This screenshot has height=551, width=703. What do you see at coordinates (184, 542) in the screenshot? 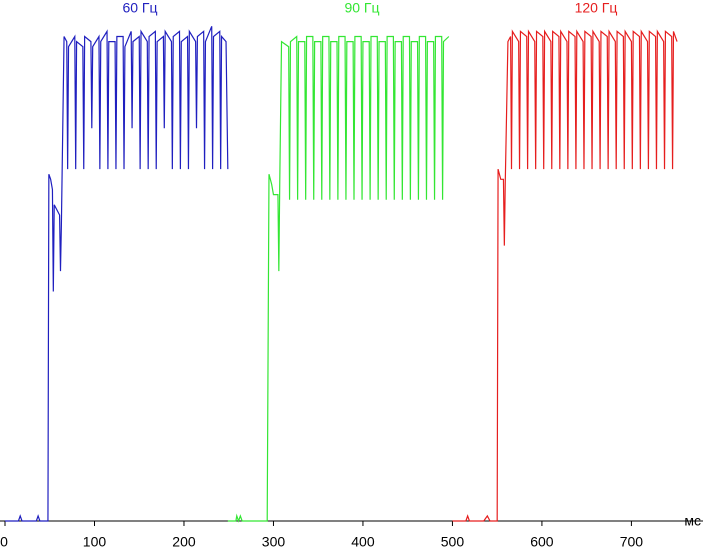
I see `x-tick-label: 200` at bounding box center [184, 542].